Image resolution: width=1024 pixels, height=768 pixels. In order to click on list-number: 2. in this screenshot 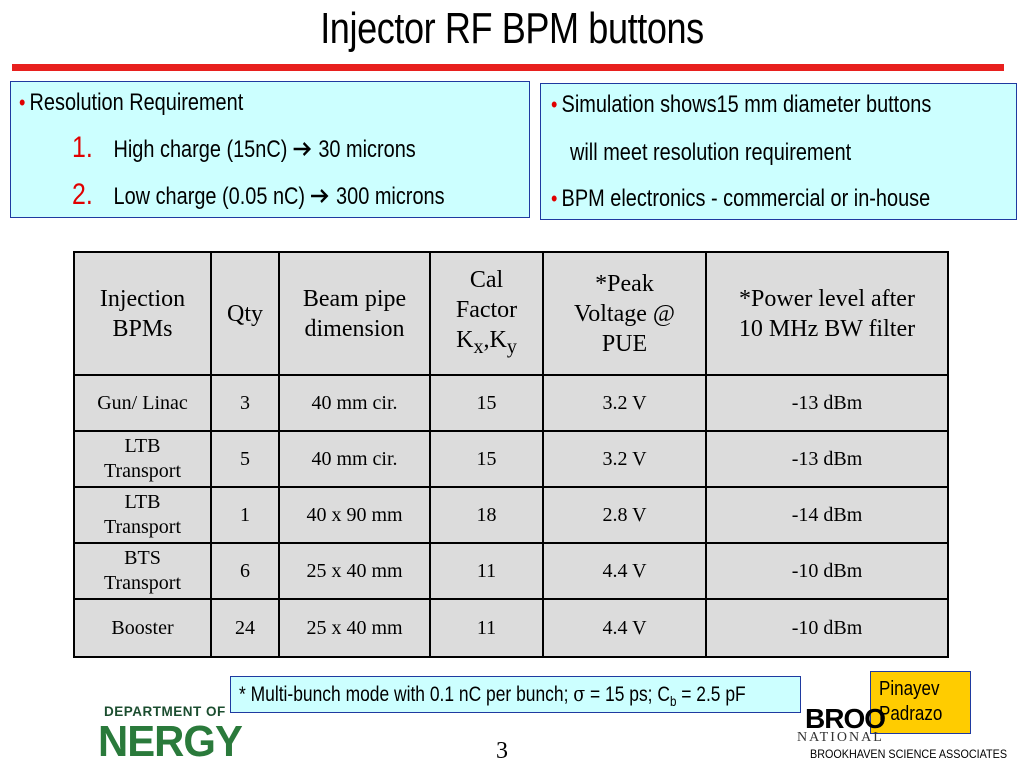, I will do `click(82, 194)`.